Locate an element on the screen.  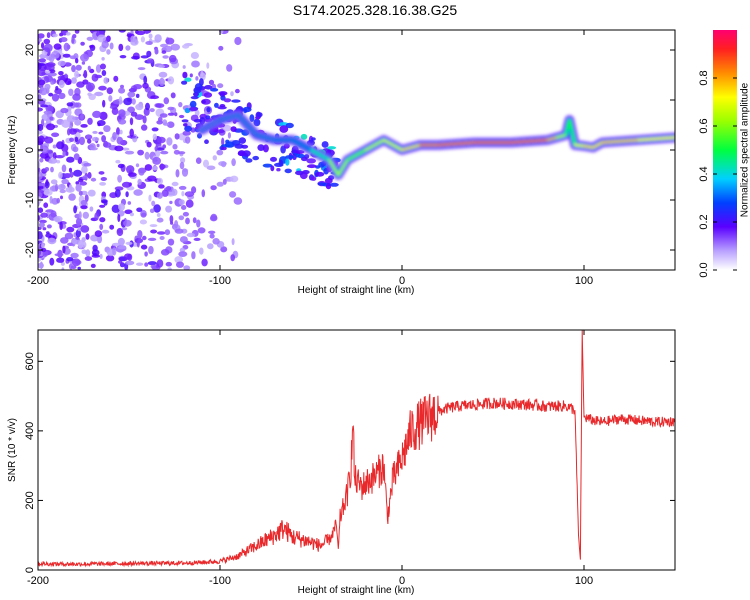
colorbar-tick-label: 0.4 is located at coordinates (704, 173).